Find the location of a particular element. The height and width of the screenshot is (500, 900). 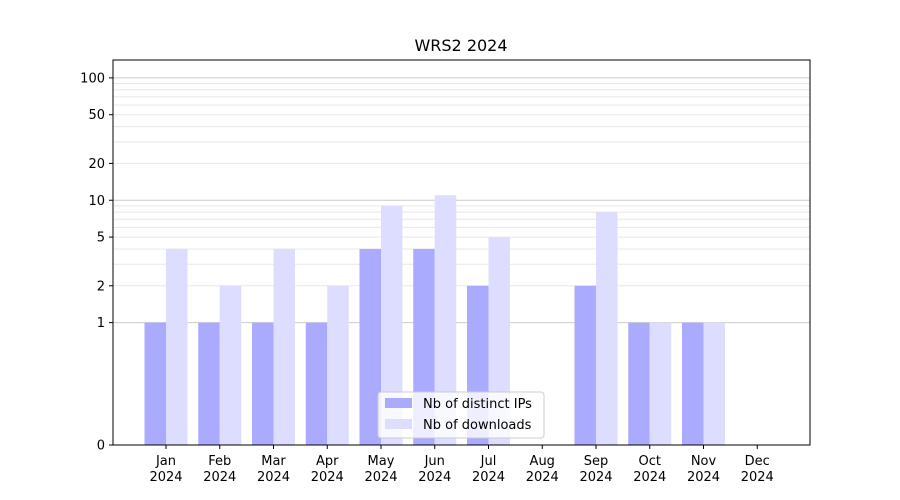

y-tick-label: 20 is located at coordinates (96, 164).